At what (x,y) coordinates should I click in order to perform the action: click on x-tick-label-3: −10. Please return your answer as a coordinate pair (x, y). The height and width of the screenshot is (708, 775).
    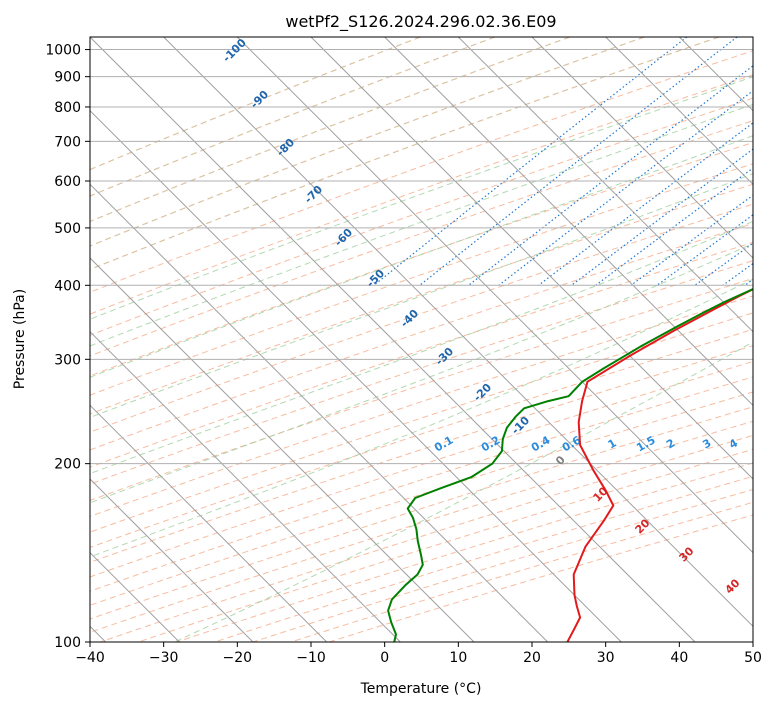
    Looking at the image, I should click on (311, 658).